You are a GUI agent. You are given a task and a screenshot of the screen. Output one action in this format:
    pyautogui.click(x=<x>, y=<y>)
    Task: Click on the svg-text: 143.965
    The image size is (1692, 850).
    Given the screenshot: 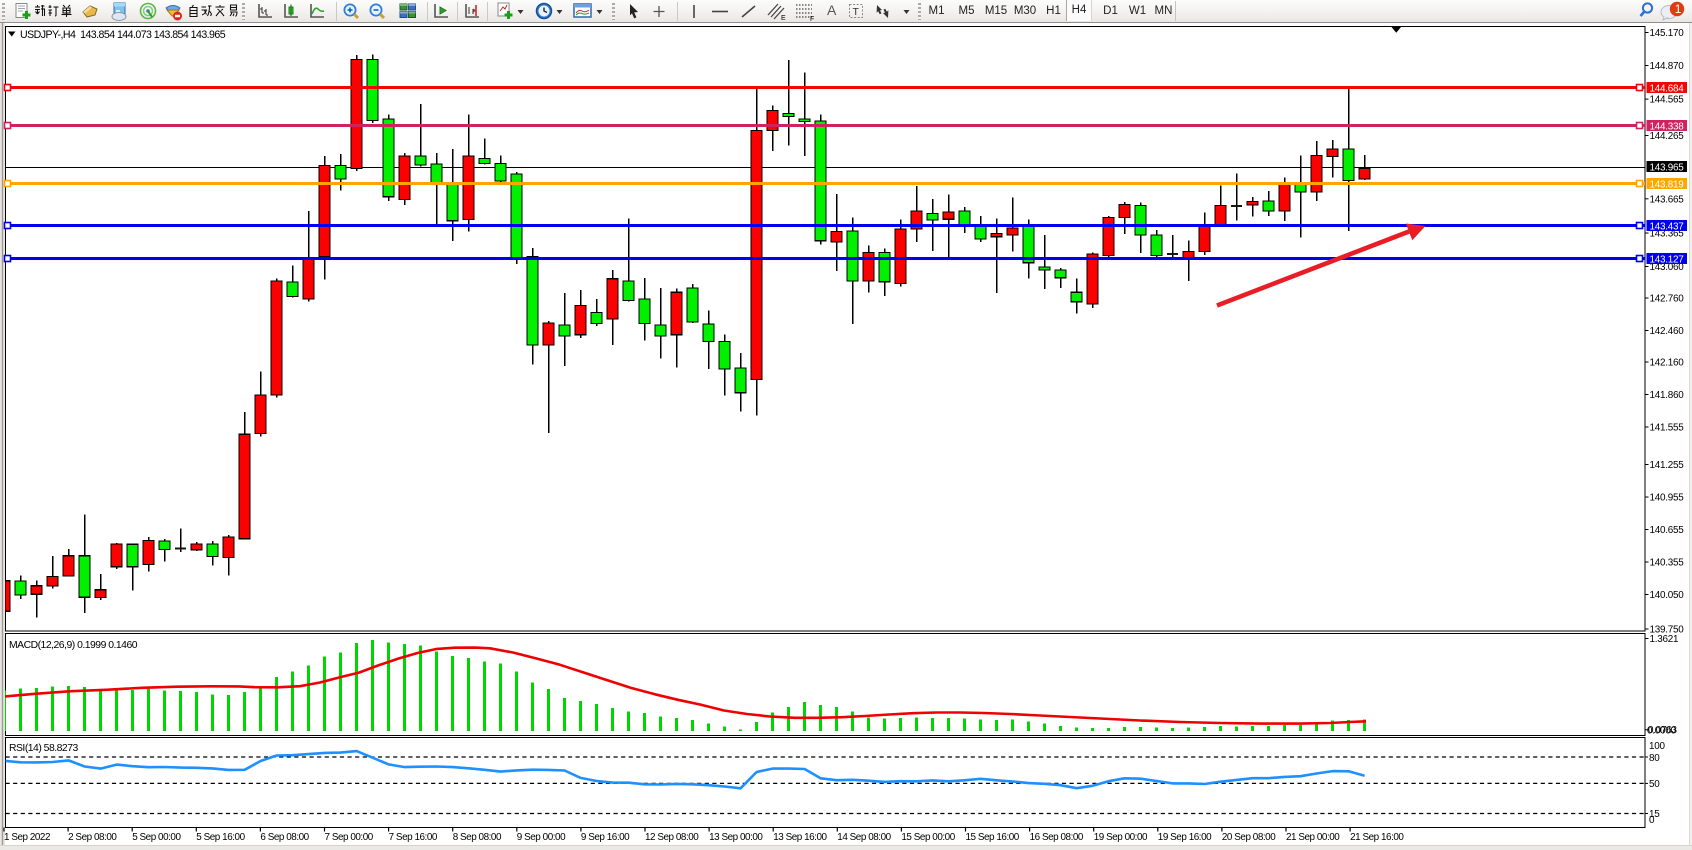 What is the action you would take?
    pyautogui.click(x=1667, y=167)
    